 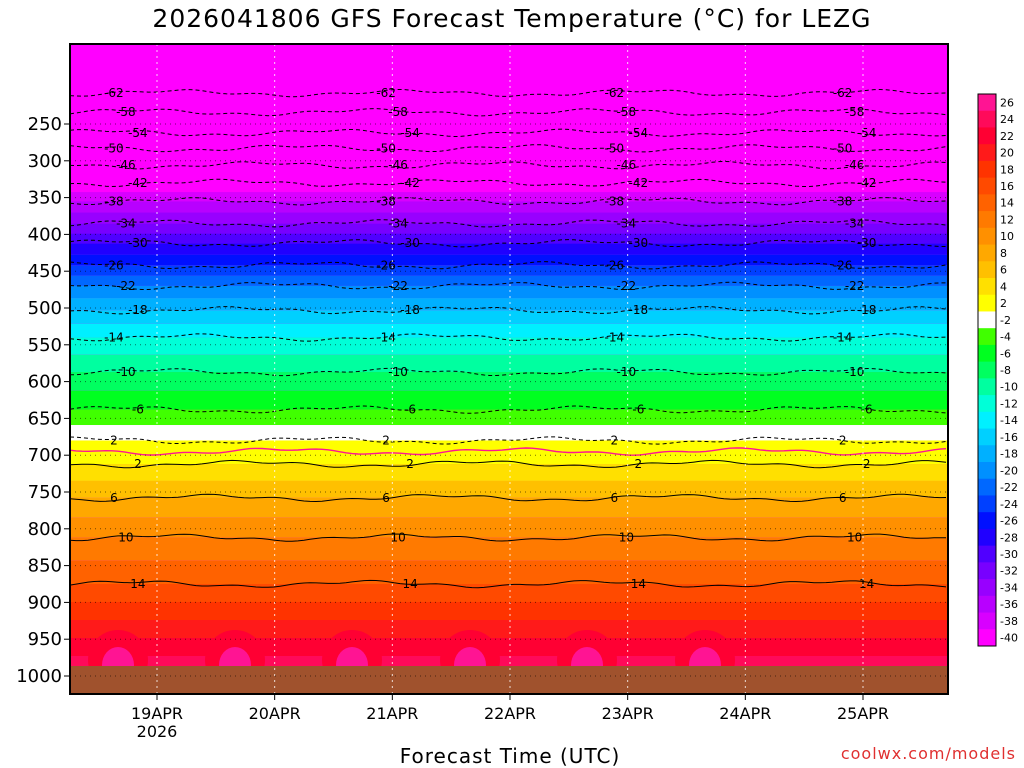 What do you see at coordinates (1009, 403) in the screenshot?
I see `colorbar-label: -12` at bounding box center [1009, 403].